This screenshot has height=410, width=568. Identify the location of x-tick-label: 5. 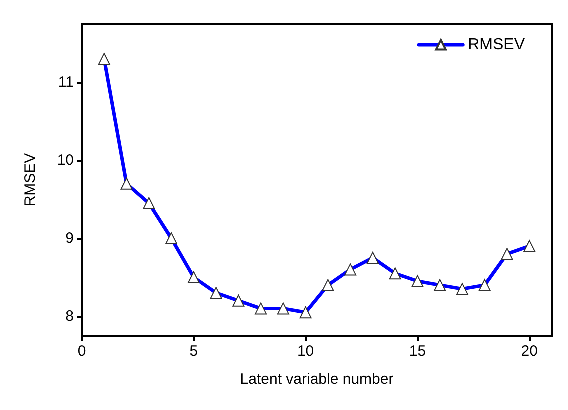
(194, 351).